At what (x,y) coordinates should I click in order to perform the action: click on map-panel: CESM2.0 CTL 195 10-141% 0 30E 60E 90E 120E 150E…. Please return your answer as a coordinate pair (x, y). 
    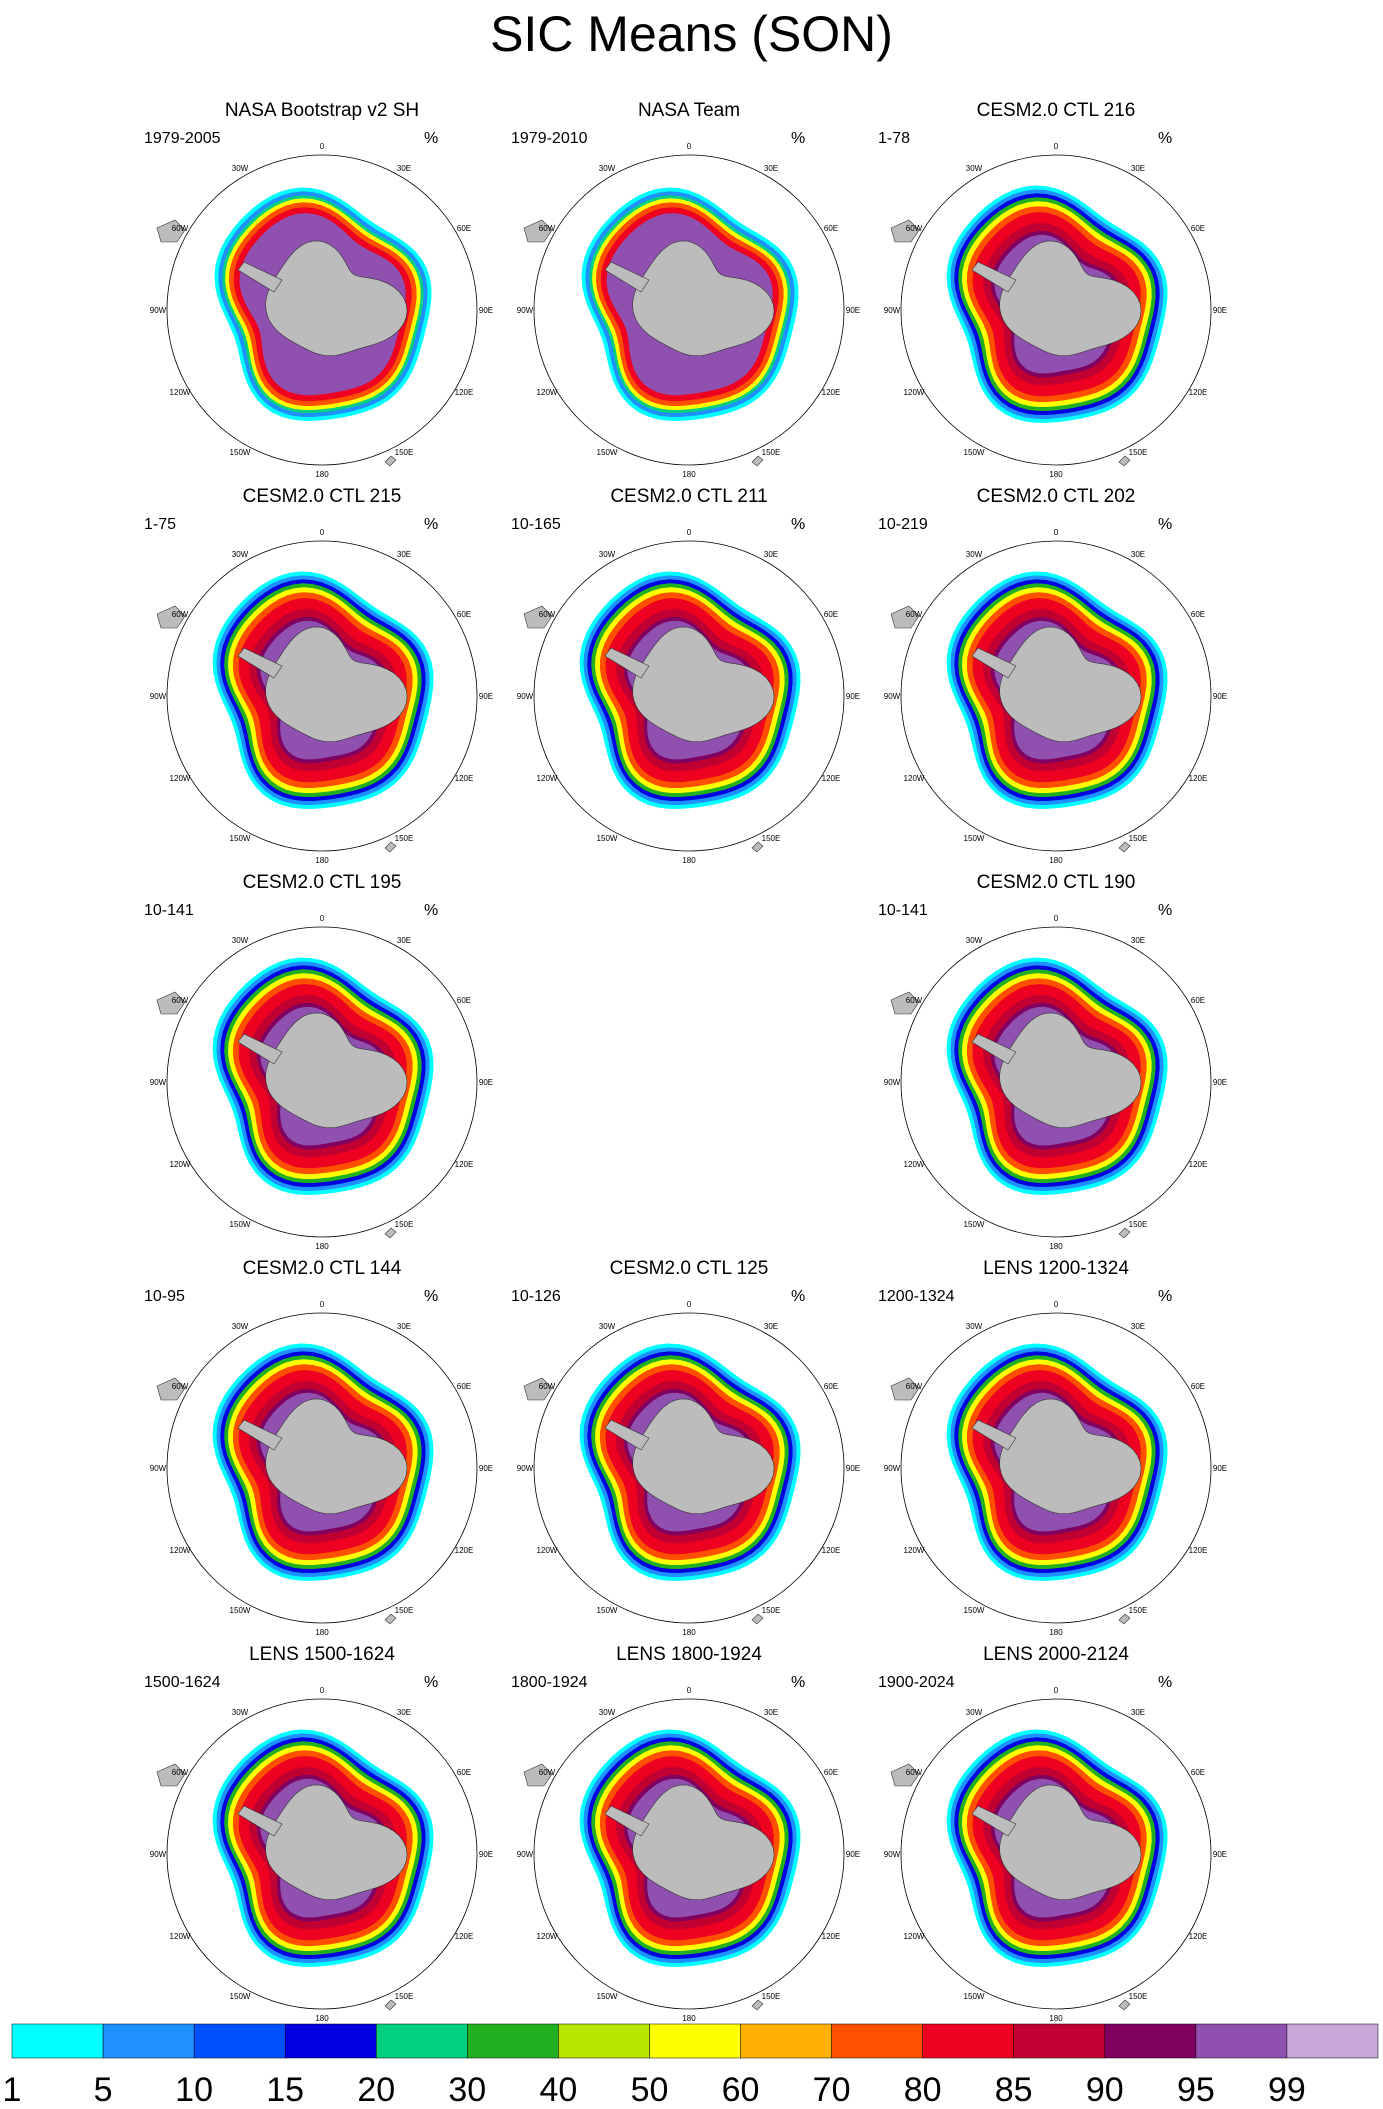
    Looking at the image, I should click on (322, 1064).